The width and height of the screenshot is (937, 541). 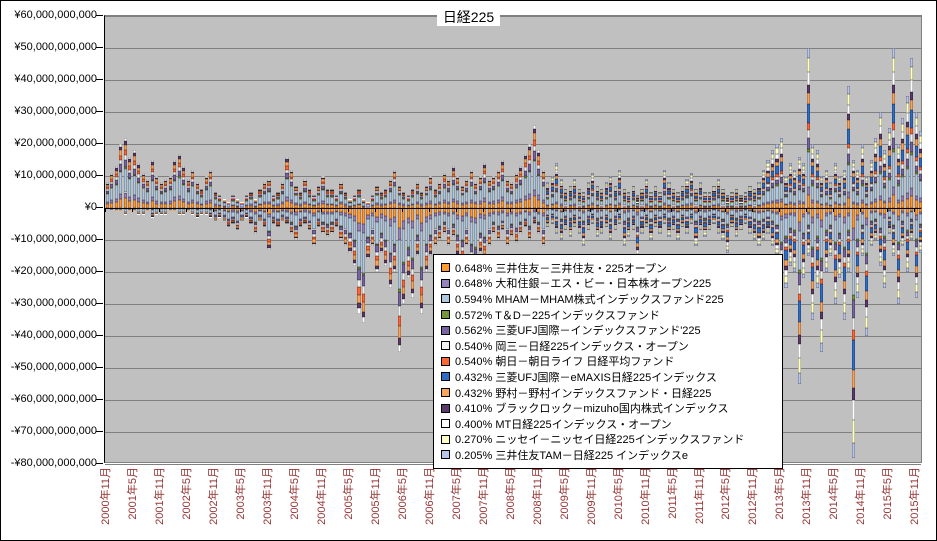 What do you see at coordinates (99, 367) in the screenshot?
I see `y-axis-tick` at bounding box center [99, 367].